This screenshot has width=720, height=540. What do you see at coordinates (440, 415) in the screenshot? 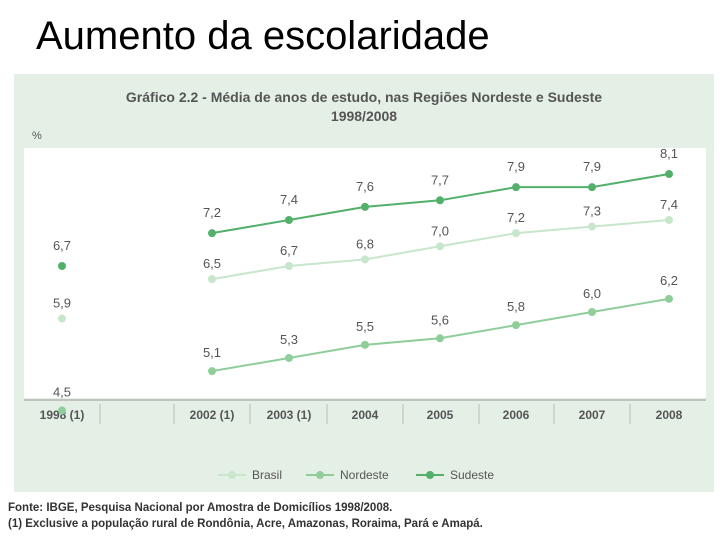
I see `x-tick-label: 2005` at bounding box center [440, 415].